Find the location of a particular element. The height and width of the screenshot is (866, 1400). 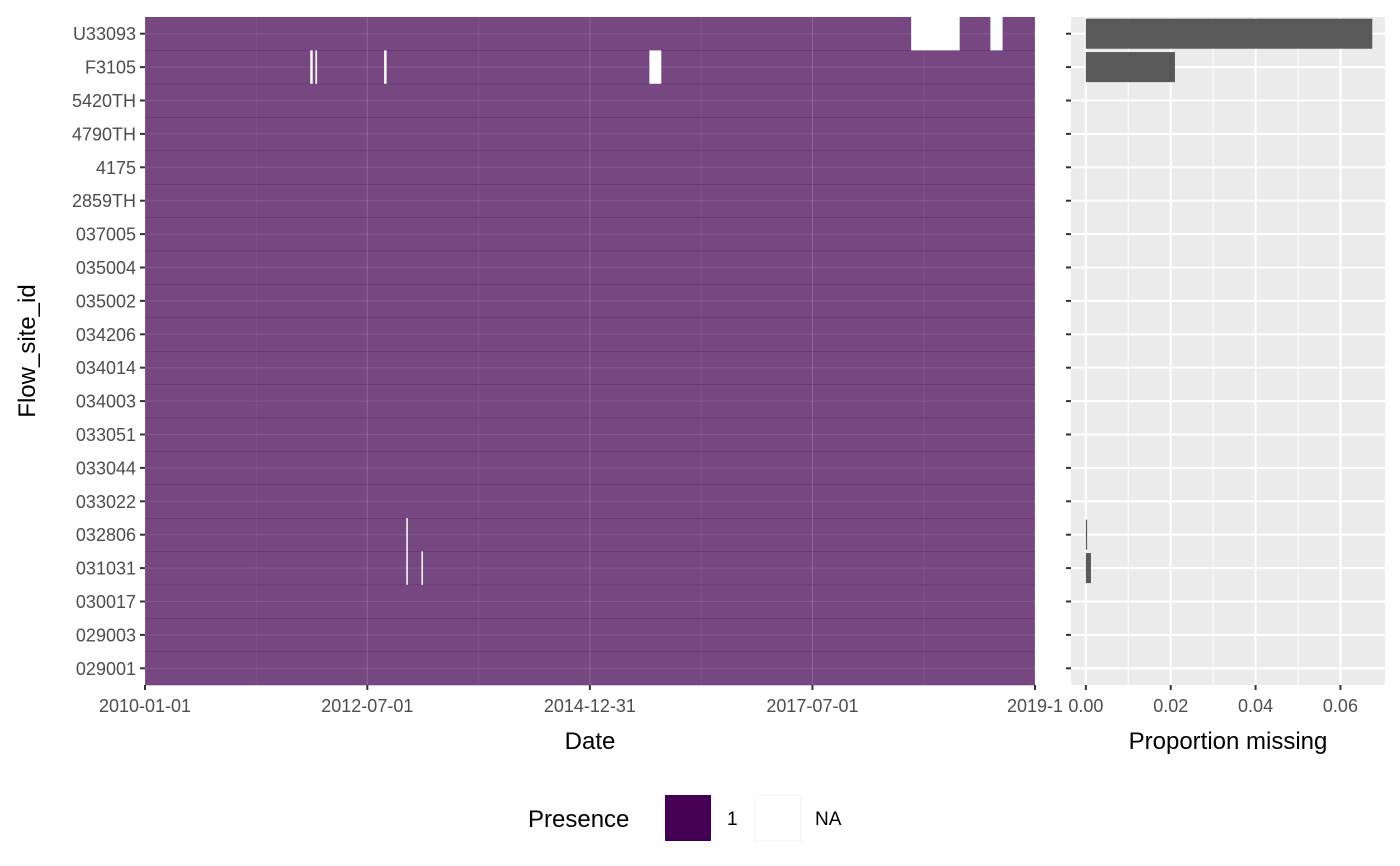

bar-x-axis-title: Proportion missing is located at coordinates (1228, 741).